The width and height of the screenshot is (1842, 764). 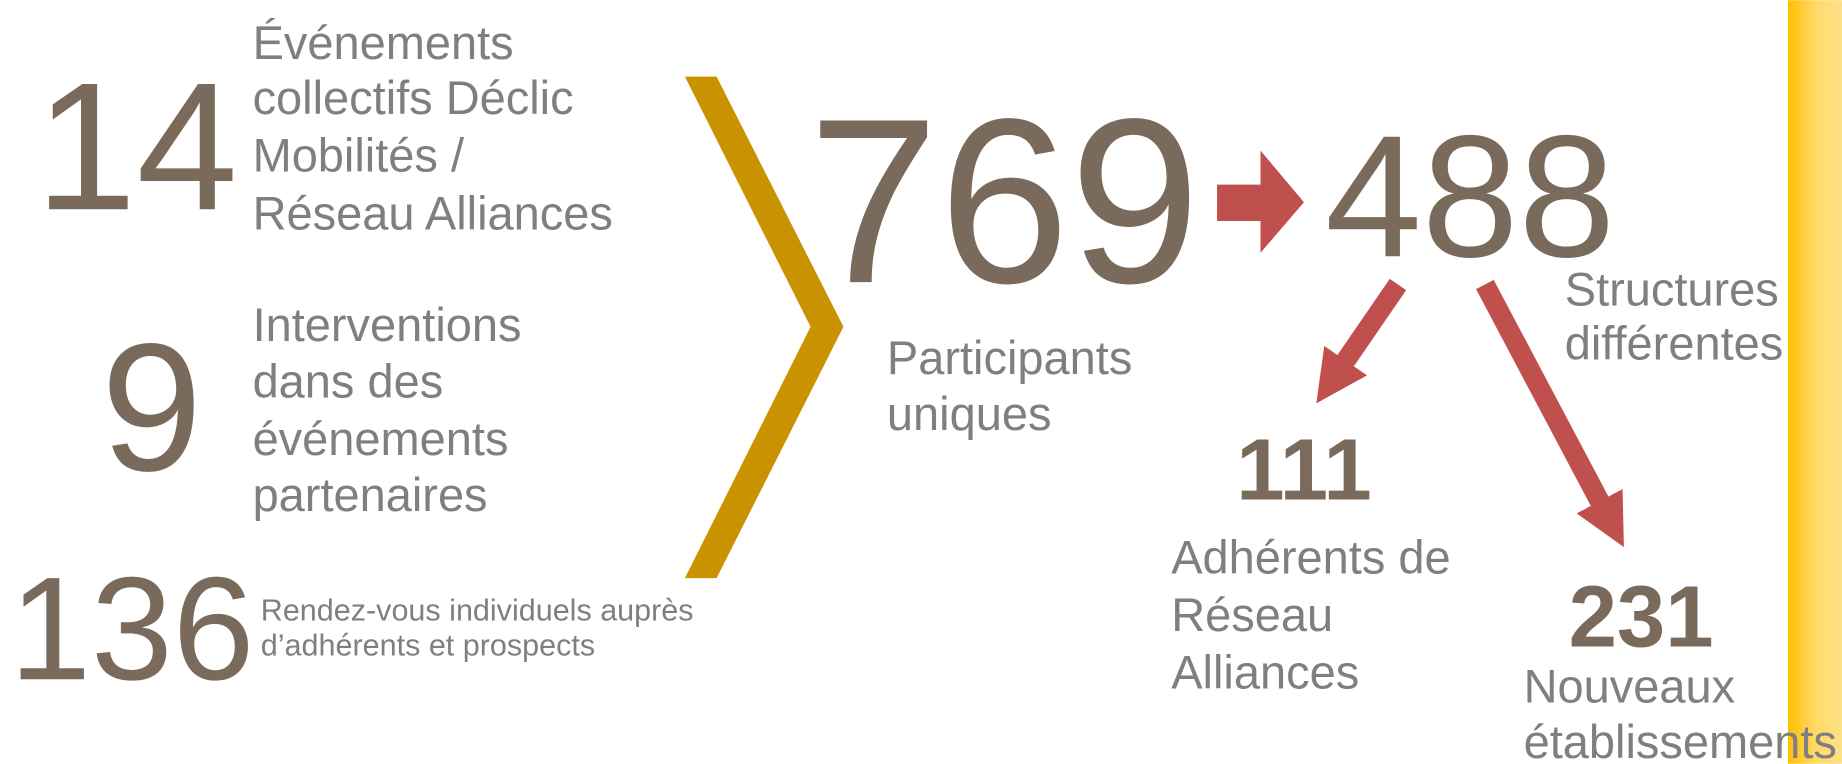 What do you see at coordinates (370, 494) in the screenshot?
I see `stat-label: partenaires` at bounding box center [370, 494].